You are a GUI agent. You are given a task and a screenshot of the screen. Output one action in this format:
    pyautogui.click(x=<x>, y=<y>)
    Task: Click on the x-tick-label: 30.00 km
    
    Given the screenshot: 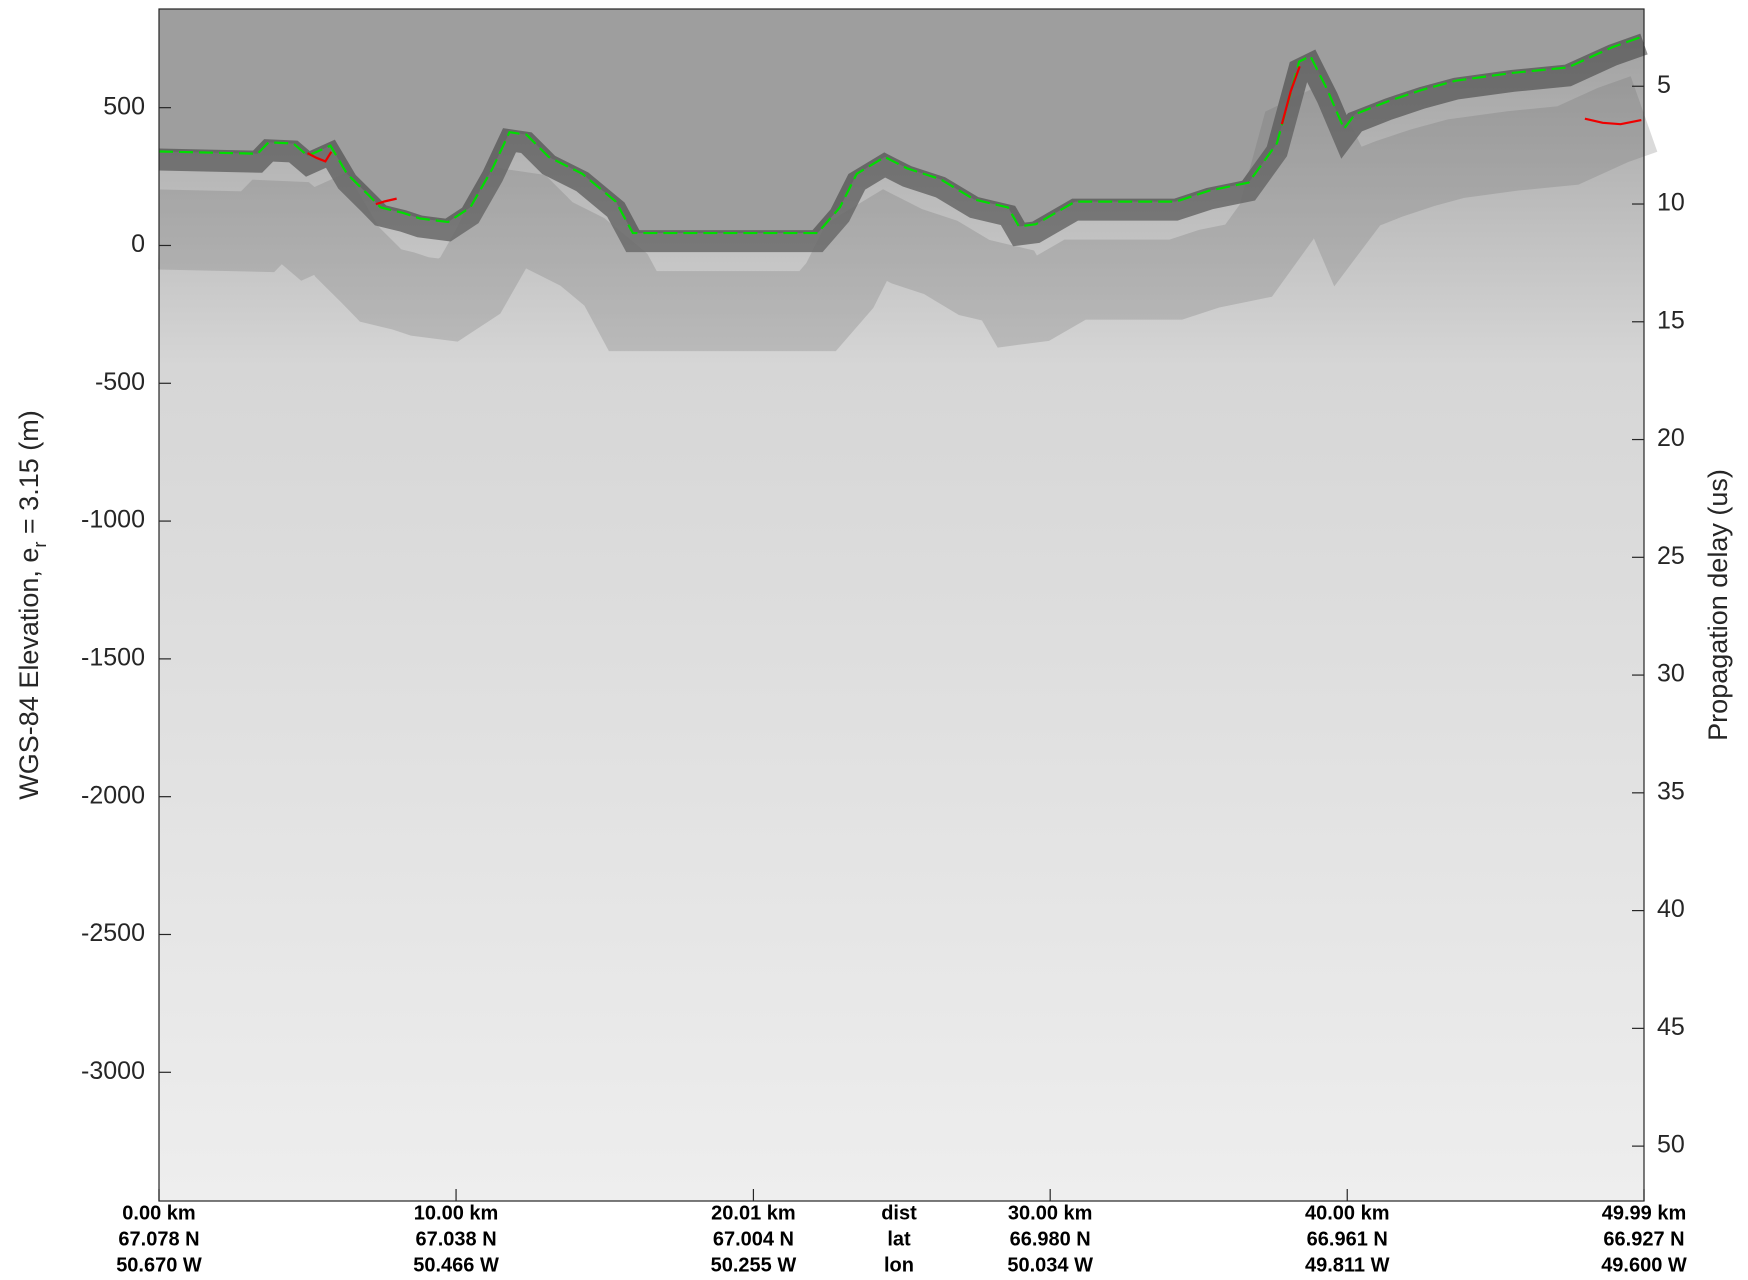 What is the action you would take?
    pyautogui.click(x=1050, y=1213)
    